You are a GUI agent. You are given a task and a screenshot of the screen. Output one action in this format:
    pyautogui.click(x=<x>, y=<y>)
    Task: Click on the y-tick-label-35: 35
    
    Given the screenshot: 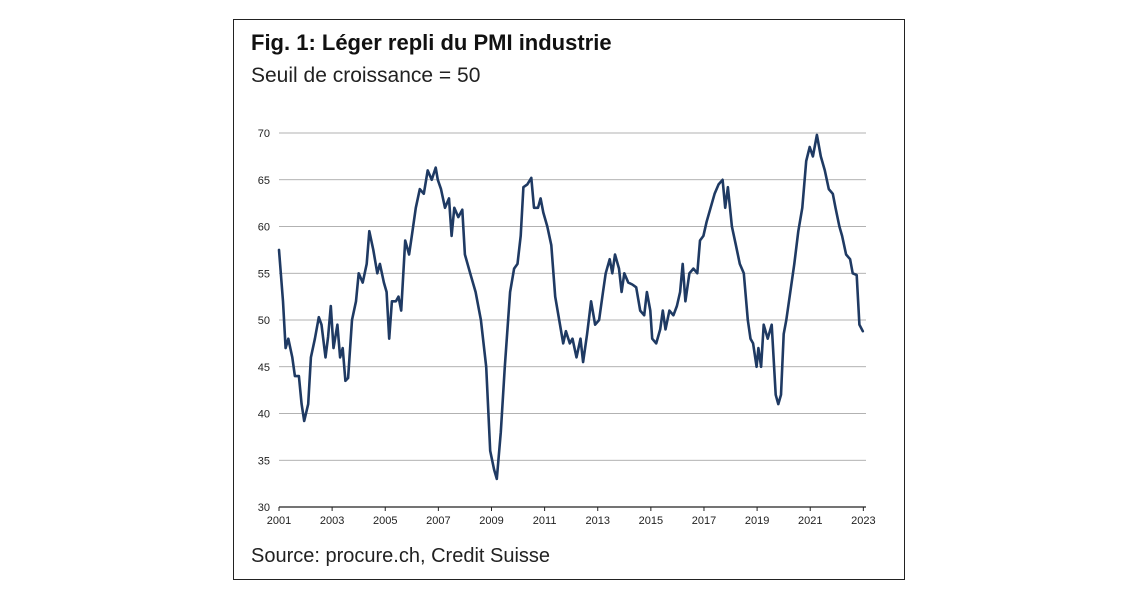 What is the action you would take?
    pyautogui.click(x=264, y=461)
    